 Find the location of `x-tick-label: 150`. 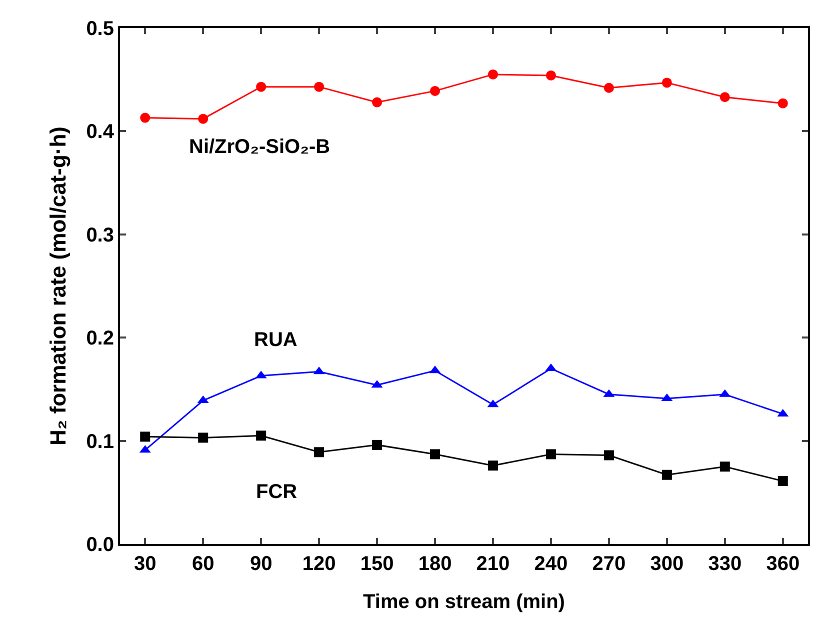

x-tick-label: 150 is located at coordinates (377, 564).